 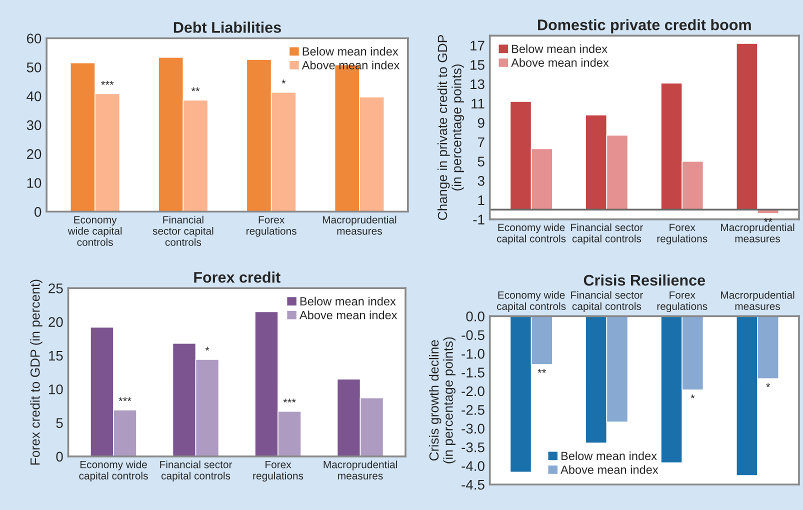 What do you see at coordinates (36, 372) in the screenshot?
I see `y-axis-title: Forex credit to GDP (in percent)` at bounding box center [36, 372].